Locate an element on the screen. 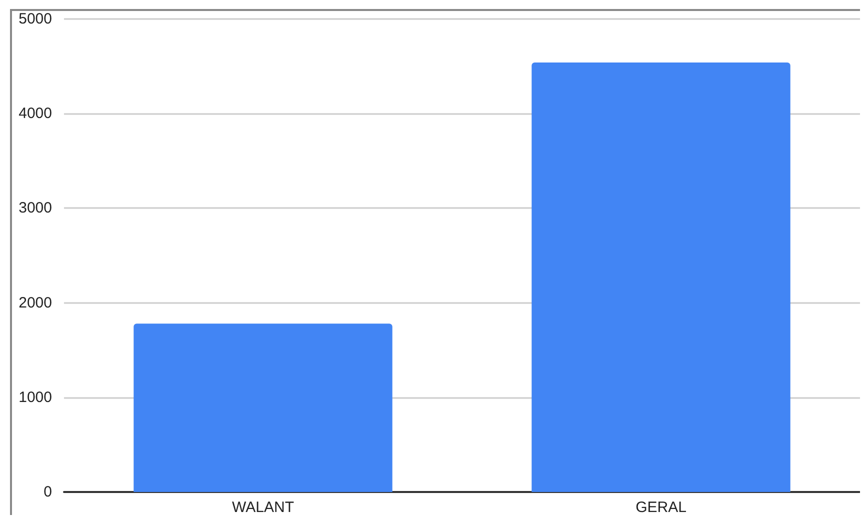  y-tick-label: 4000 is located at coordinates (35, 113).